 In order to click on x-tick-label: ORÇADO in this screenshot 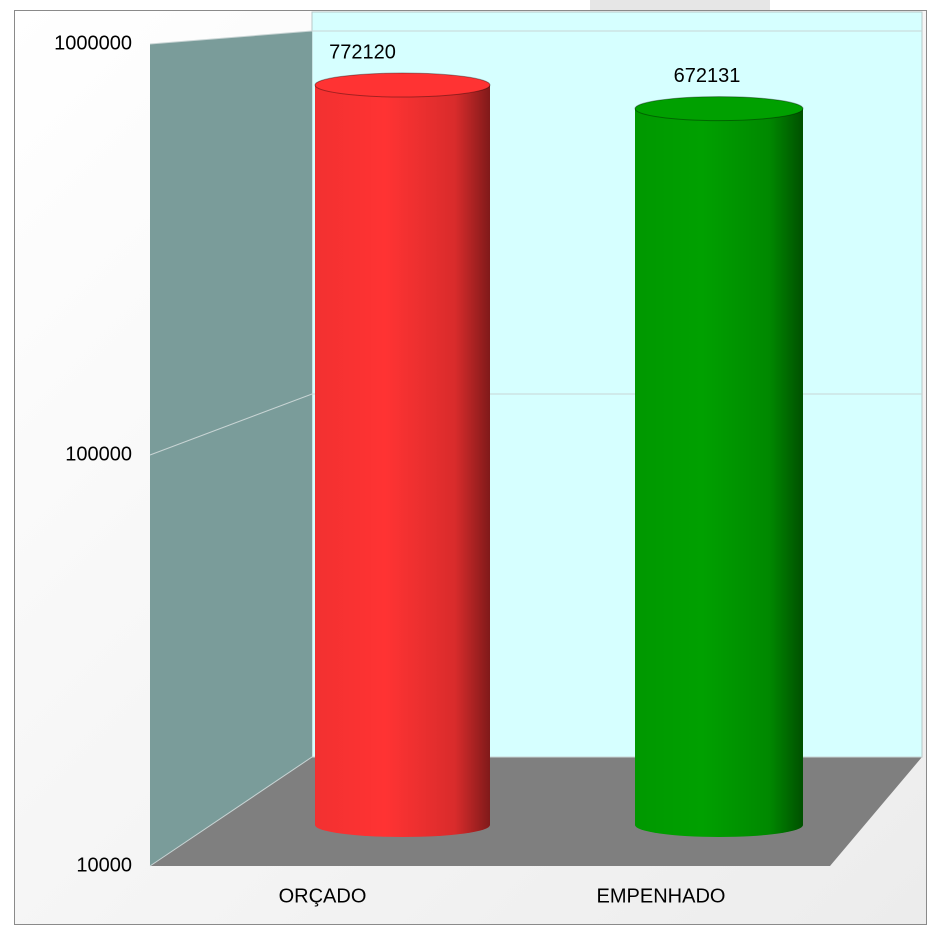, I will do `click(323, 896)`.